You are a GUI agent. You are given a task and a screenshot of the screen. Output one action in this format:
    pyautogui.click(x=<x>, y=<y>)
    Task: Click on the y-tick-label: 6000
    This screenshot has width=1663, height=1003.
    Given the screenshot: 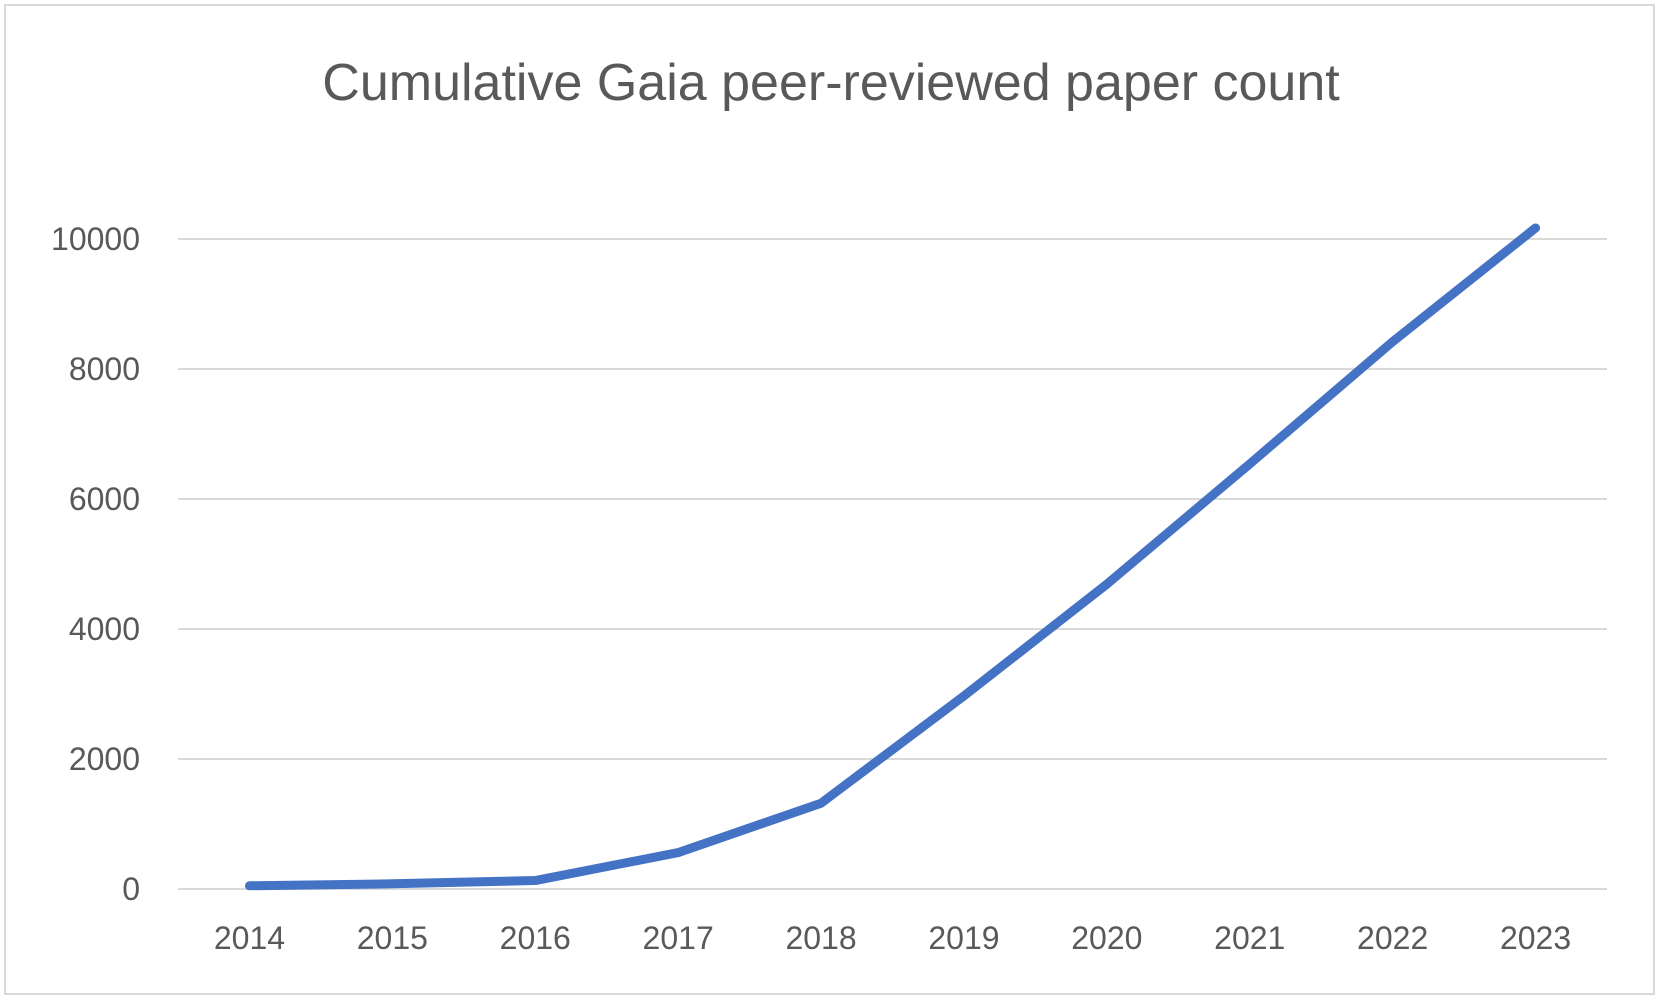 What is the action you would take?
    pyautogui.click(x=104, y=499)
    